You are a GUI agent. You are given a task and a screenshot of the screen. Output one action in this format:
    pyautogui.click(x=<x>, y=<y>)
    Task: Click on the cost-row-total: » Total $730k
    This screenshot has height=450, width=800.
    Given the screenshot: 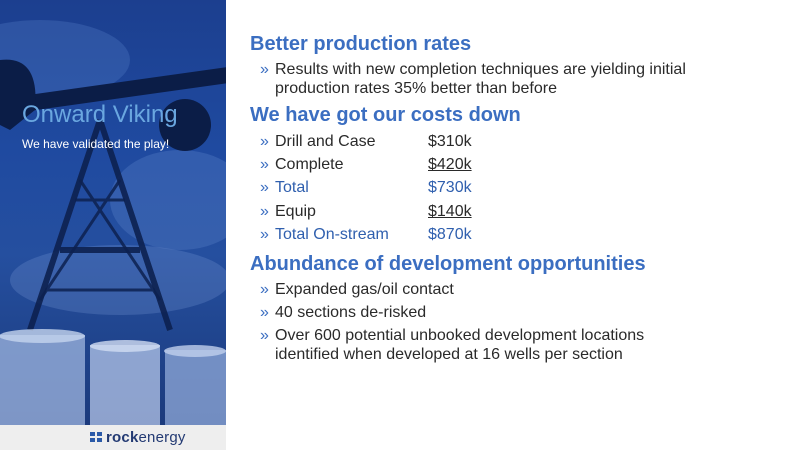 What is the action you would take?
    pyautogui.click(x=366, y=187)
    